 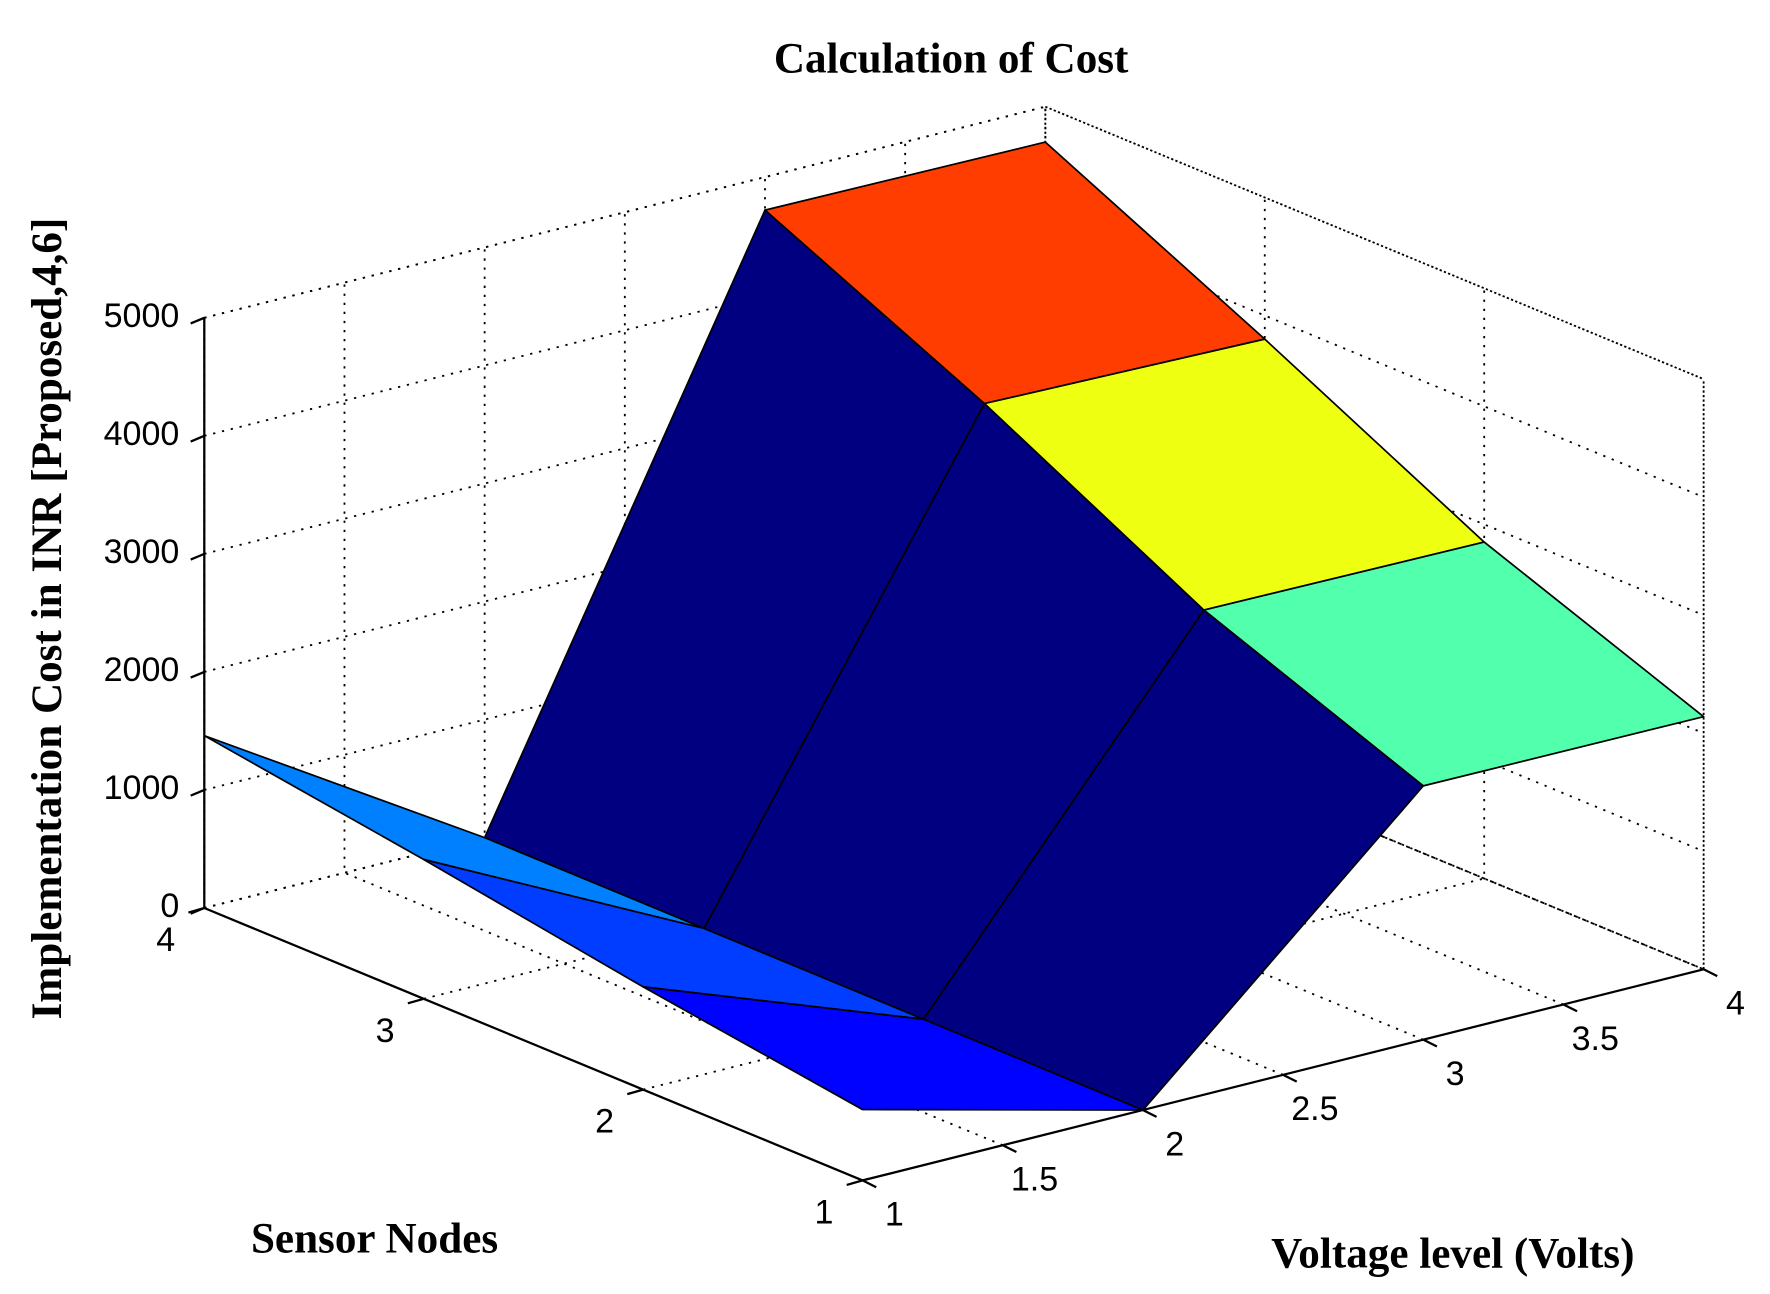 What do you see at coordinates (893, 1048) in the screenshot?
I see `surface-face` at bounding box center [893, 1048].